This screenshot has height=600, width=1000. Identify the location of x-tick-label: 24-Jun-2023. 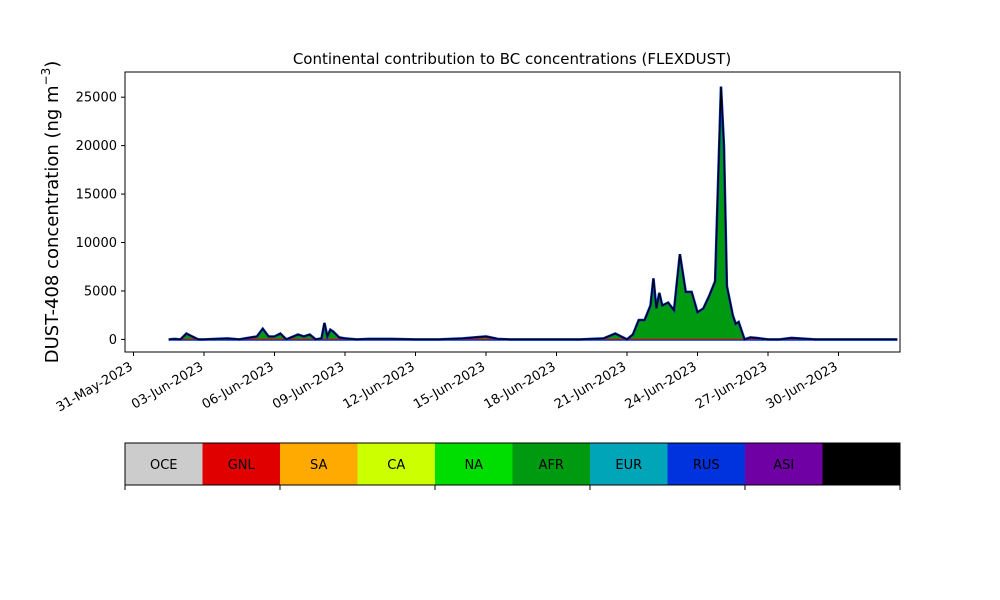
(661, 385).